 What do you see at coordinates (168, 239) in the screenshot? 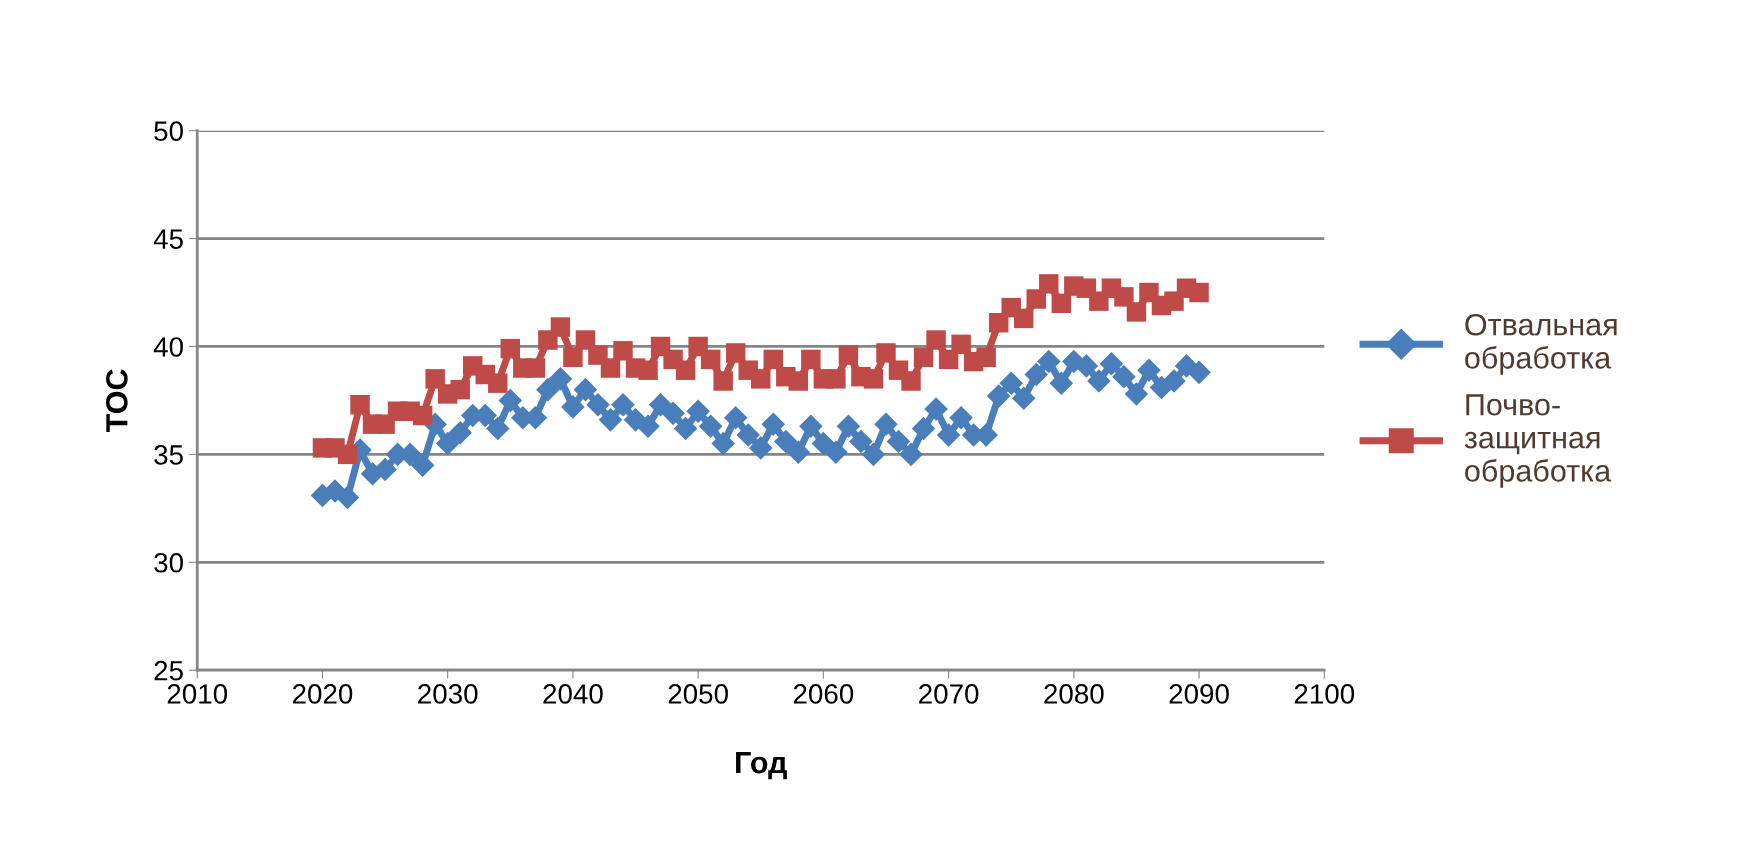
I see `y-tick-label: 45` at bounding box center [168, 239].